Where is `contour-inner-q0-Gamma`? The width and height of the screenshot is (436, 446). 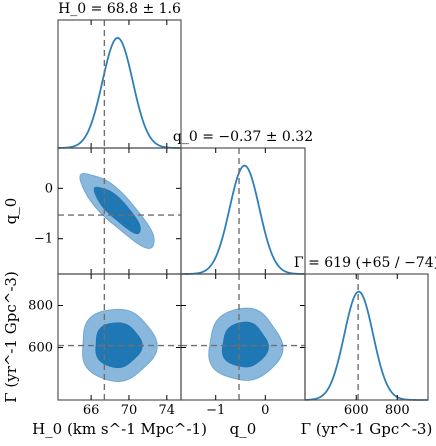
contour-inner-q0-Gamma is located at coordinates (245, 344).